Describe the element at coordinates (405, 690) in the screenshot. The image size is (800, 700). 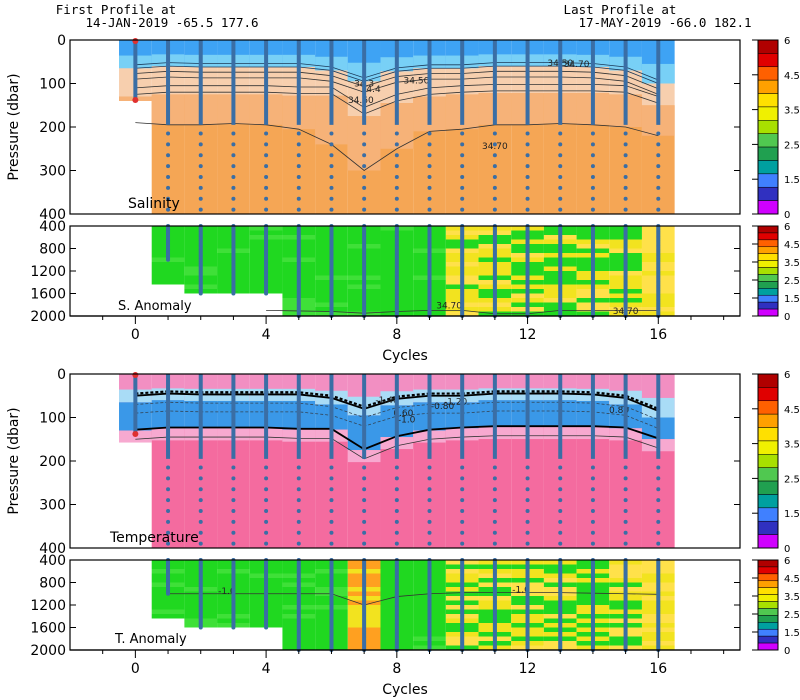
I see `x-axis-label: Cycles` at that location.